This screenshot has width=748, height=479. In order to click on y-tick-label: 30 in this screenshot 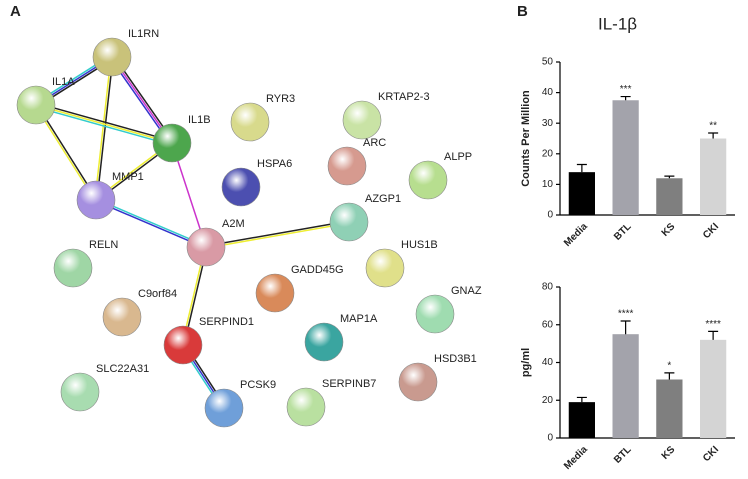, I will do `click(548, 123)`.